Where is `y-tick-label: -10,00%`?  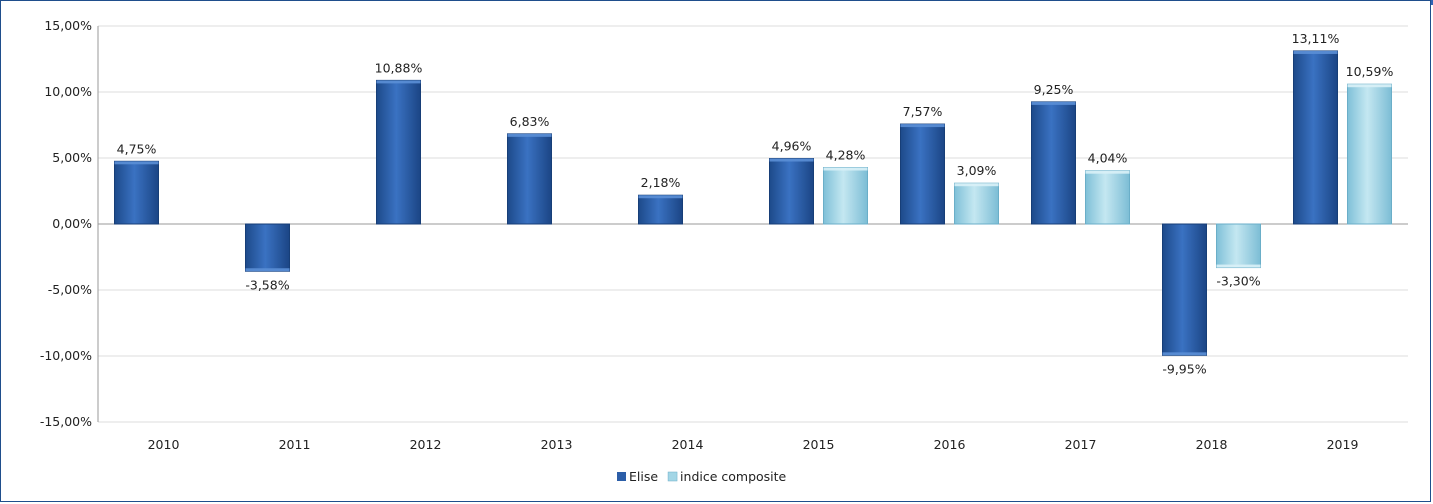
y-tick-label: -10,00% is located at coordinates (66, 355).